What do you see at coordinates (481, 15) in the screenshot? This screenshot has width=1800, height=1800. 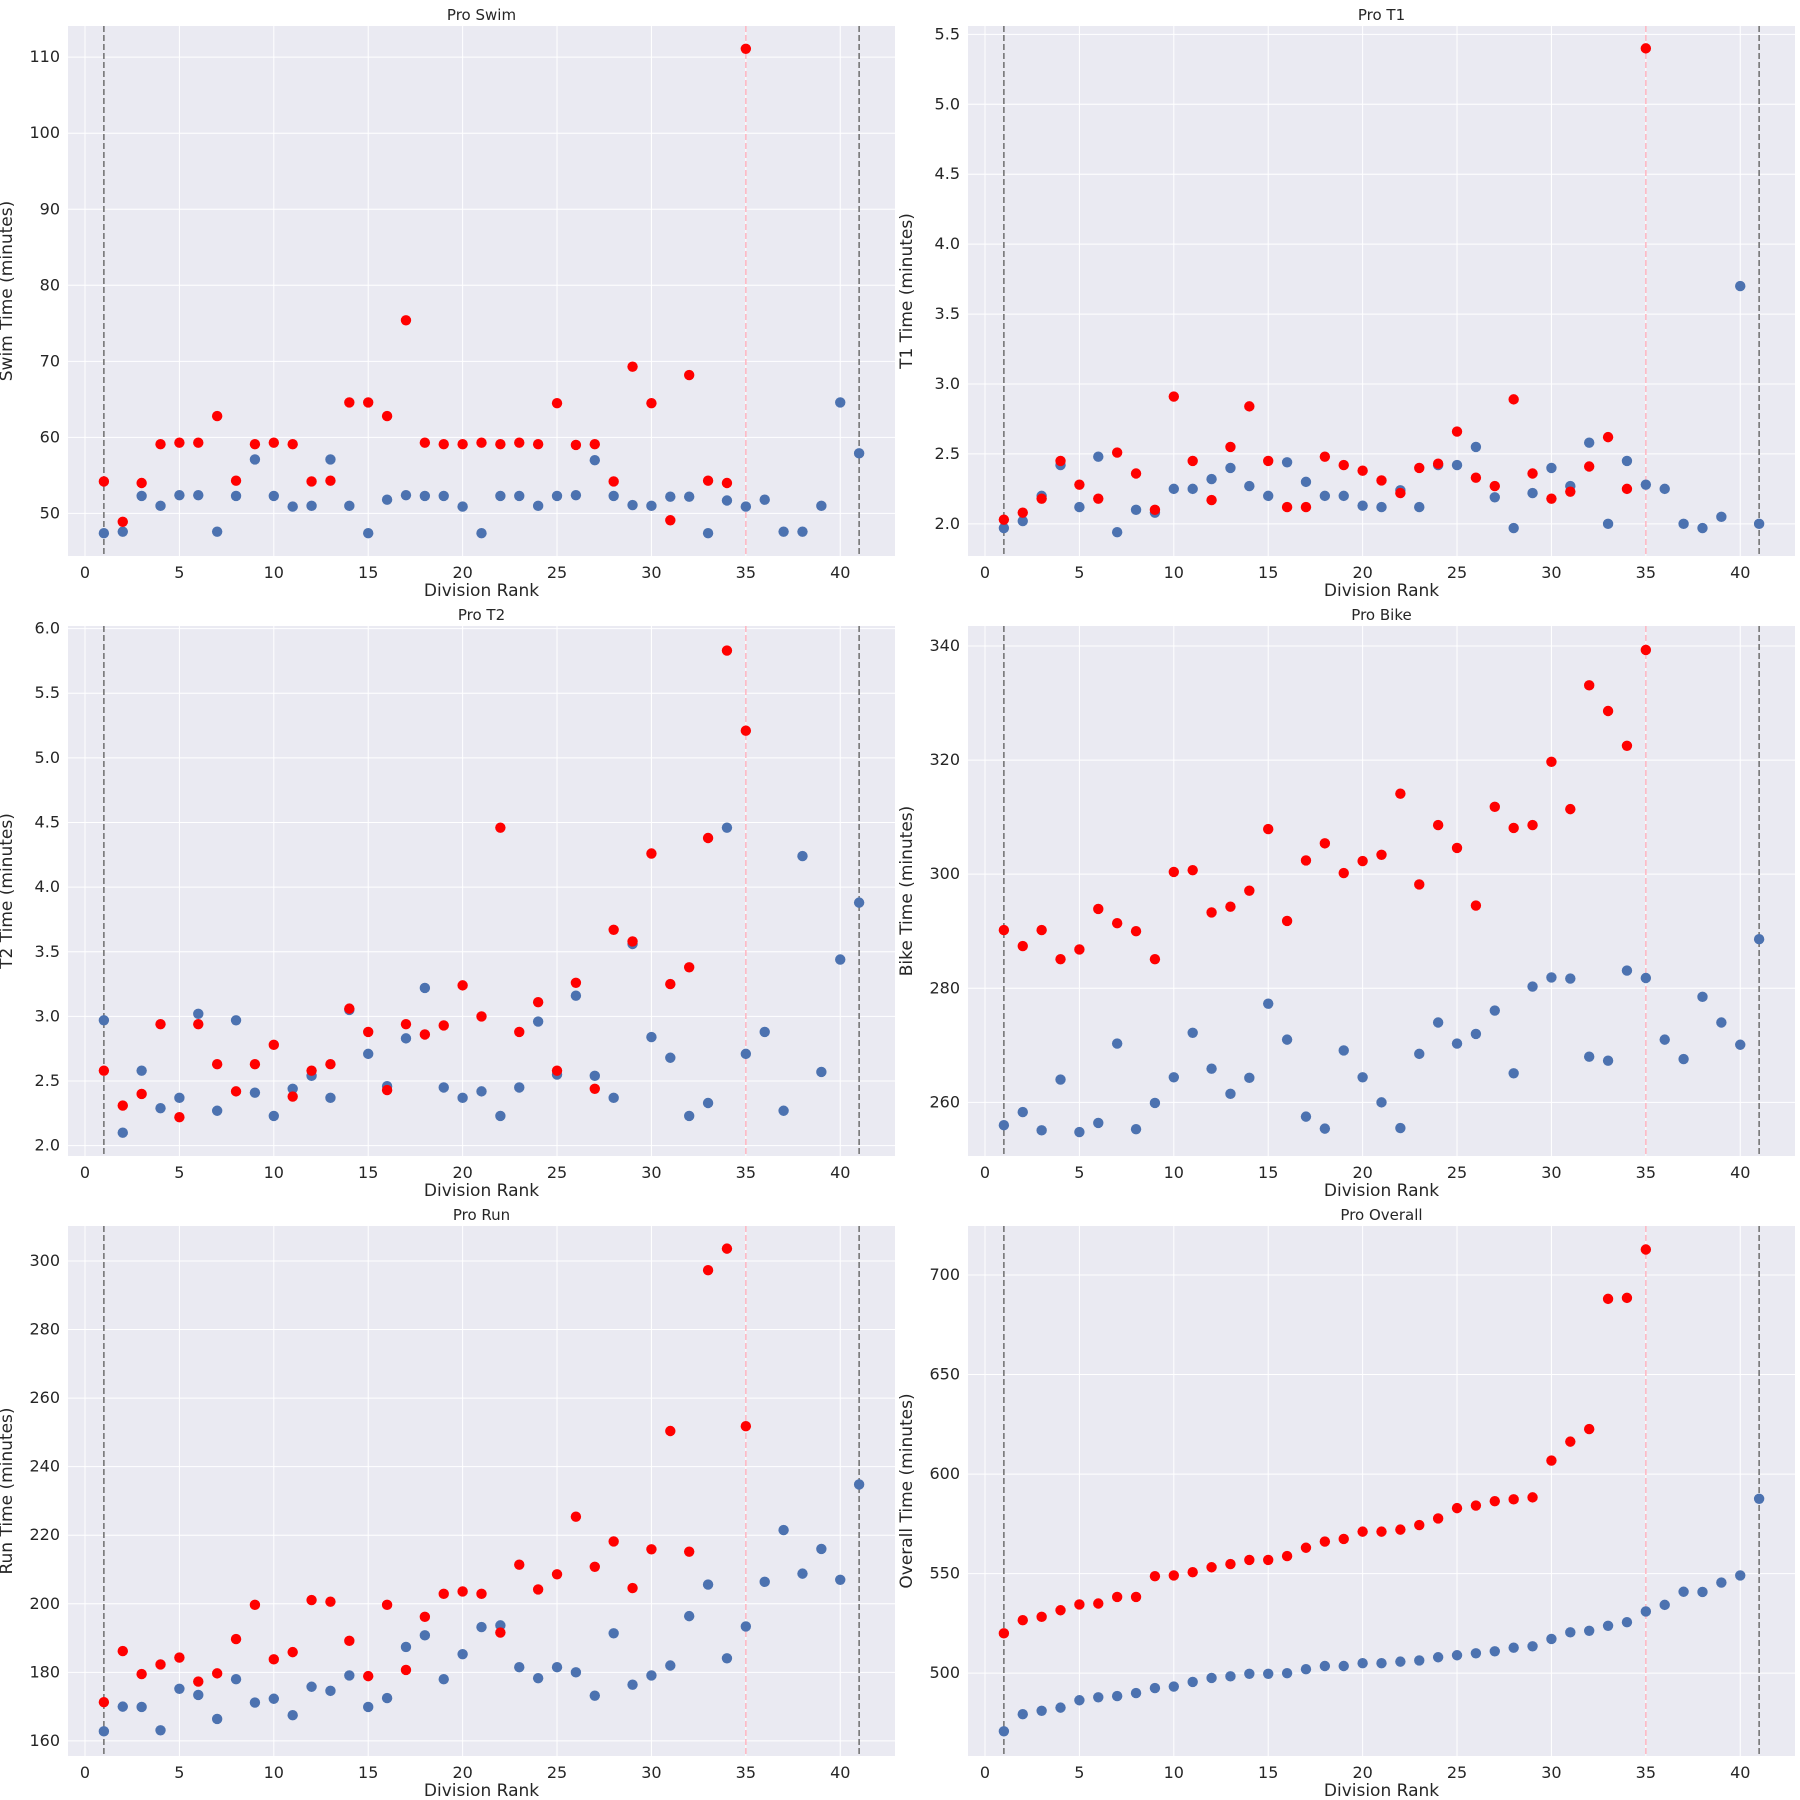 I see `chart-title: Pro Swim` at bounding box center [481, 15].